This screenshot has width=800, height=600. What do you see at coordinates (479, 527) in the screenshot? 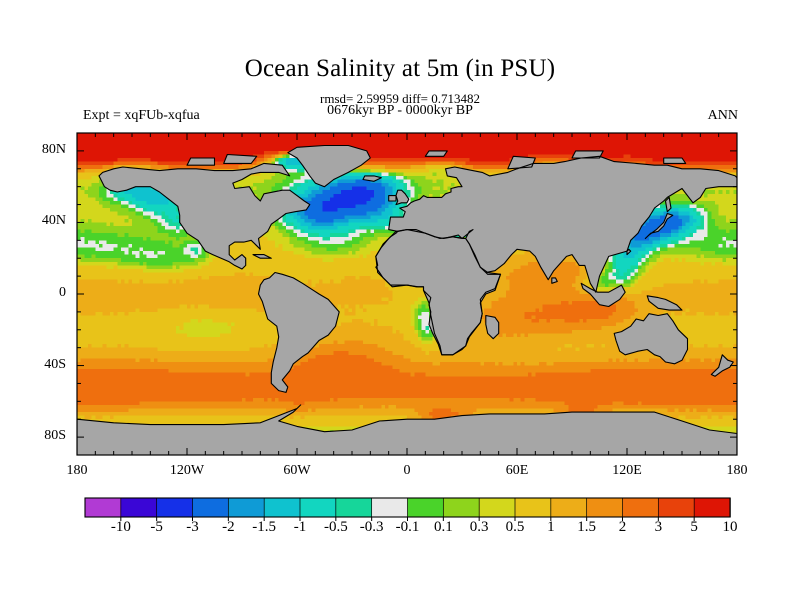
I see `colorbar-tick-label: 0.3` at bounding box center [479, 527].